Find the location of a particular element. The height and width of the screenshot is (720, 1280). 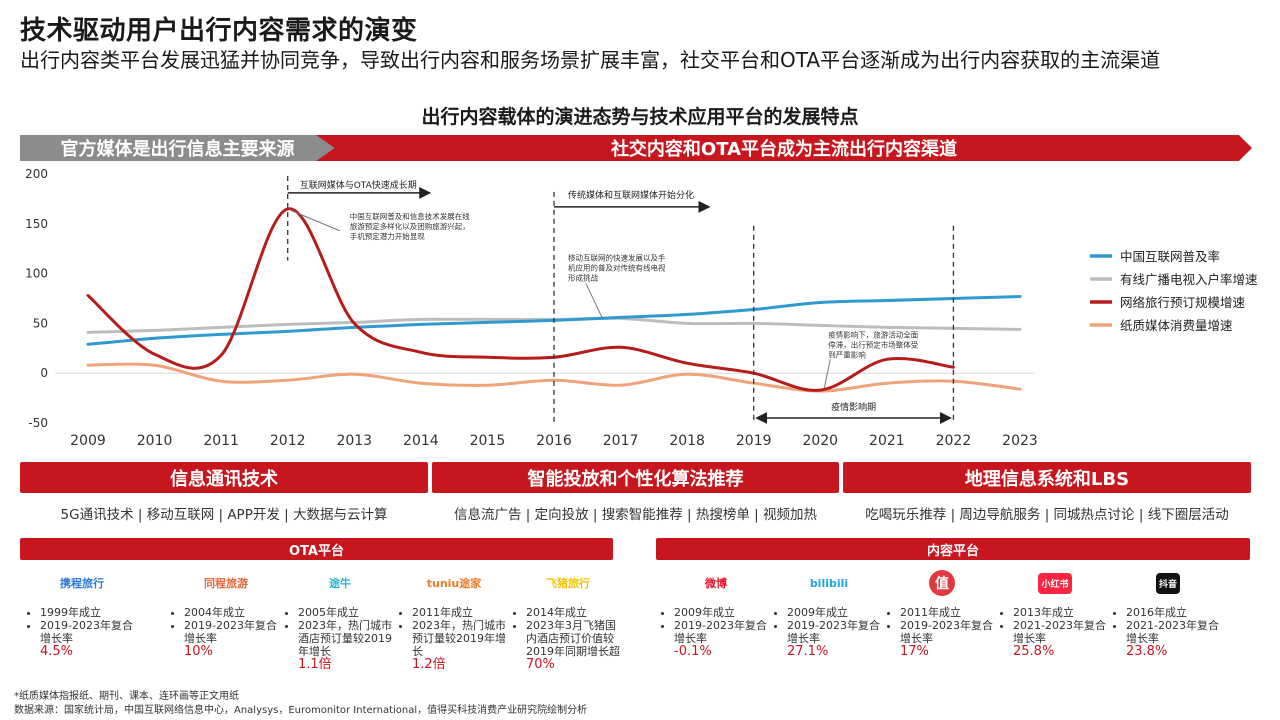

annotation-2020: 疫情影响下，旅游活动全面停滞，出行预定市场整体受到严重影响 is located at coordinates (873, 344).